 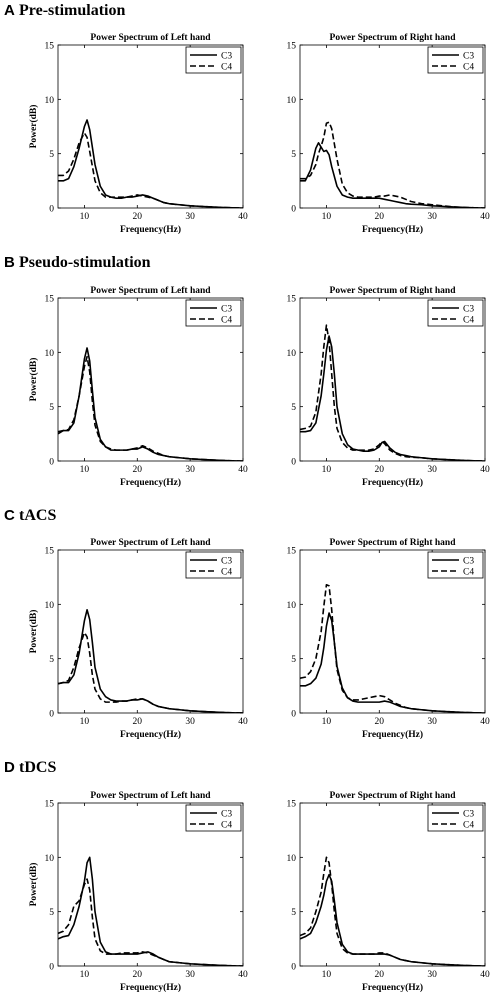 I want to click on panel-label-a: A, so click(x=9, y=10).